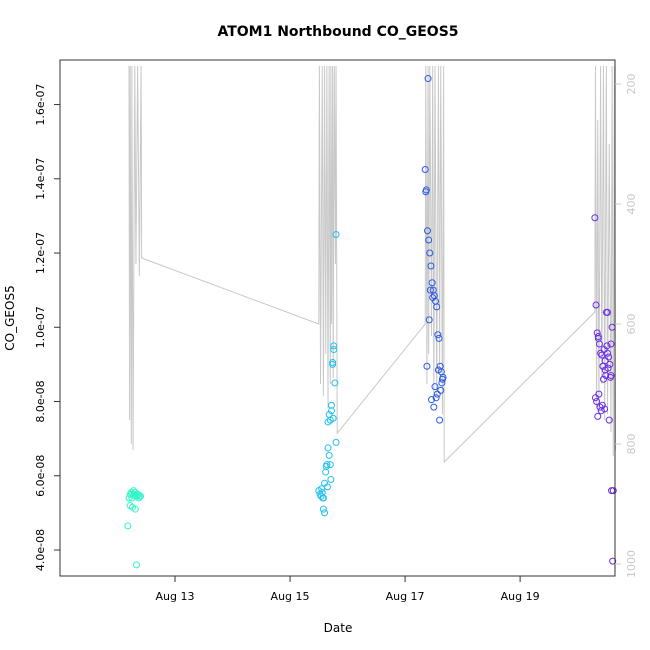 This screenshot has height=650, width=650. Describe the element at coordinates (338, 628) in the screenshot. I see `x-axis-label: Date` at that location.